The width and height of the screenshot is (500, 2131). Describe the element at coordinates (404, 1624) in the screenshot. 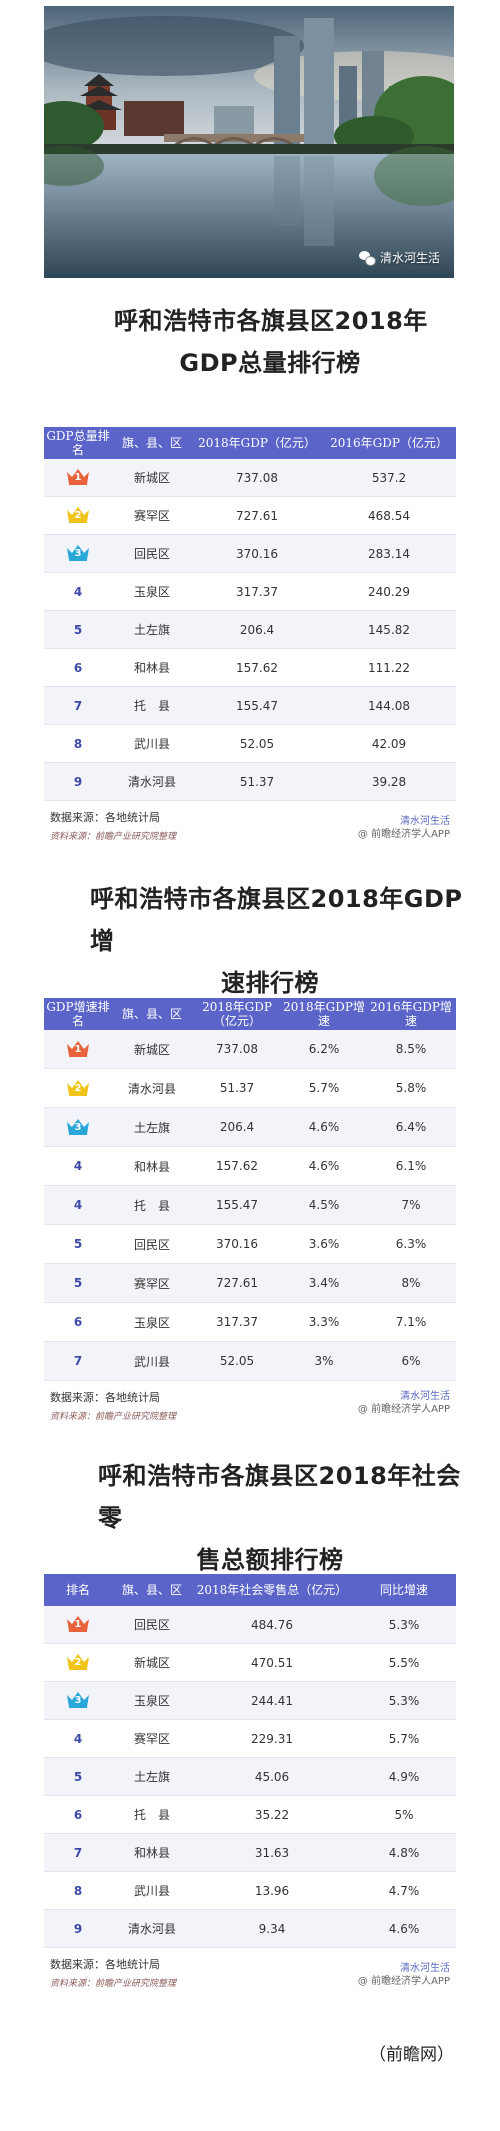

I see `value-cell: 5.3%` at that location.